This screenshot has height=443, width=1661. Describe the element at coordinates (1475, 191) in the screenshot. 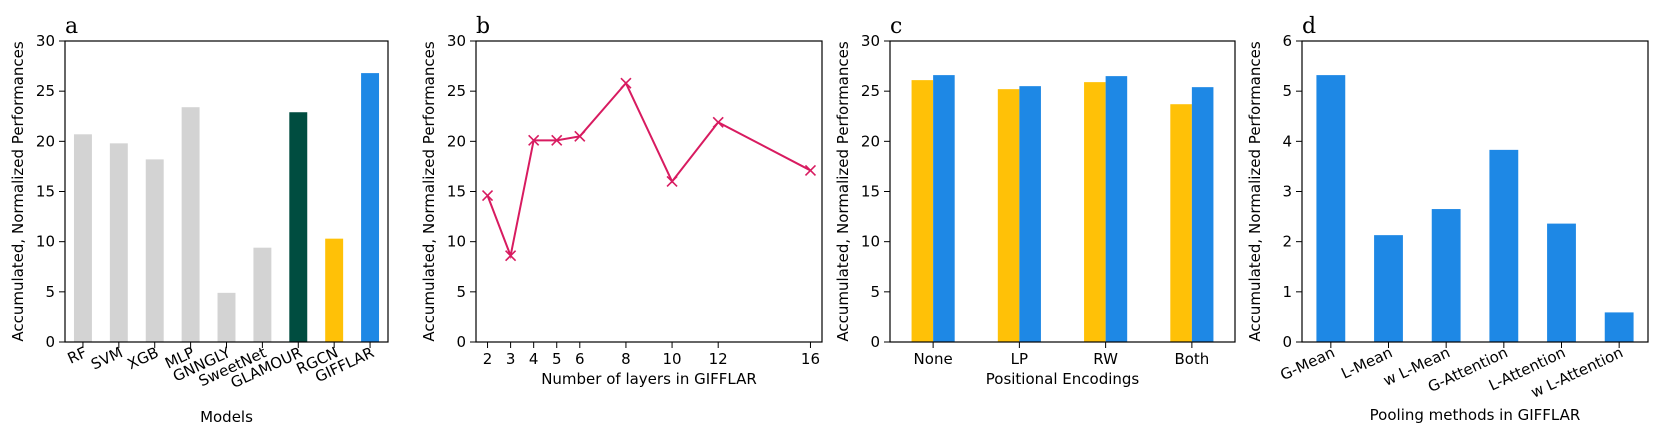

I see `plot-frame` at that location.